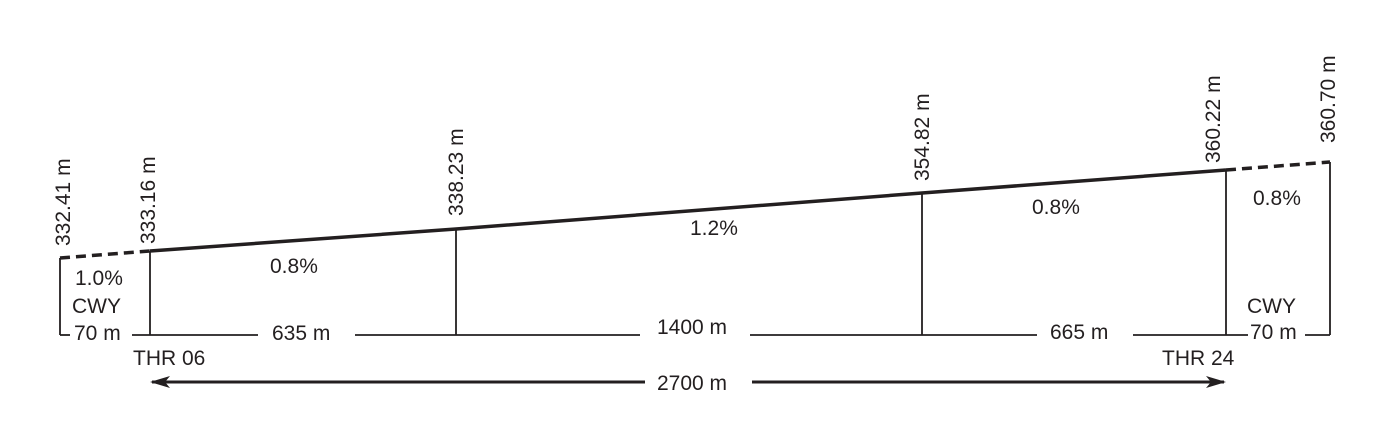 The width and height of the screenshot is (1384, 441). Describe the element at coordinates (97, 333) in the screenshot. I see `distance-cwy-left: 70 m` at that location.